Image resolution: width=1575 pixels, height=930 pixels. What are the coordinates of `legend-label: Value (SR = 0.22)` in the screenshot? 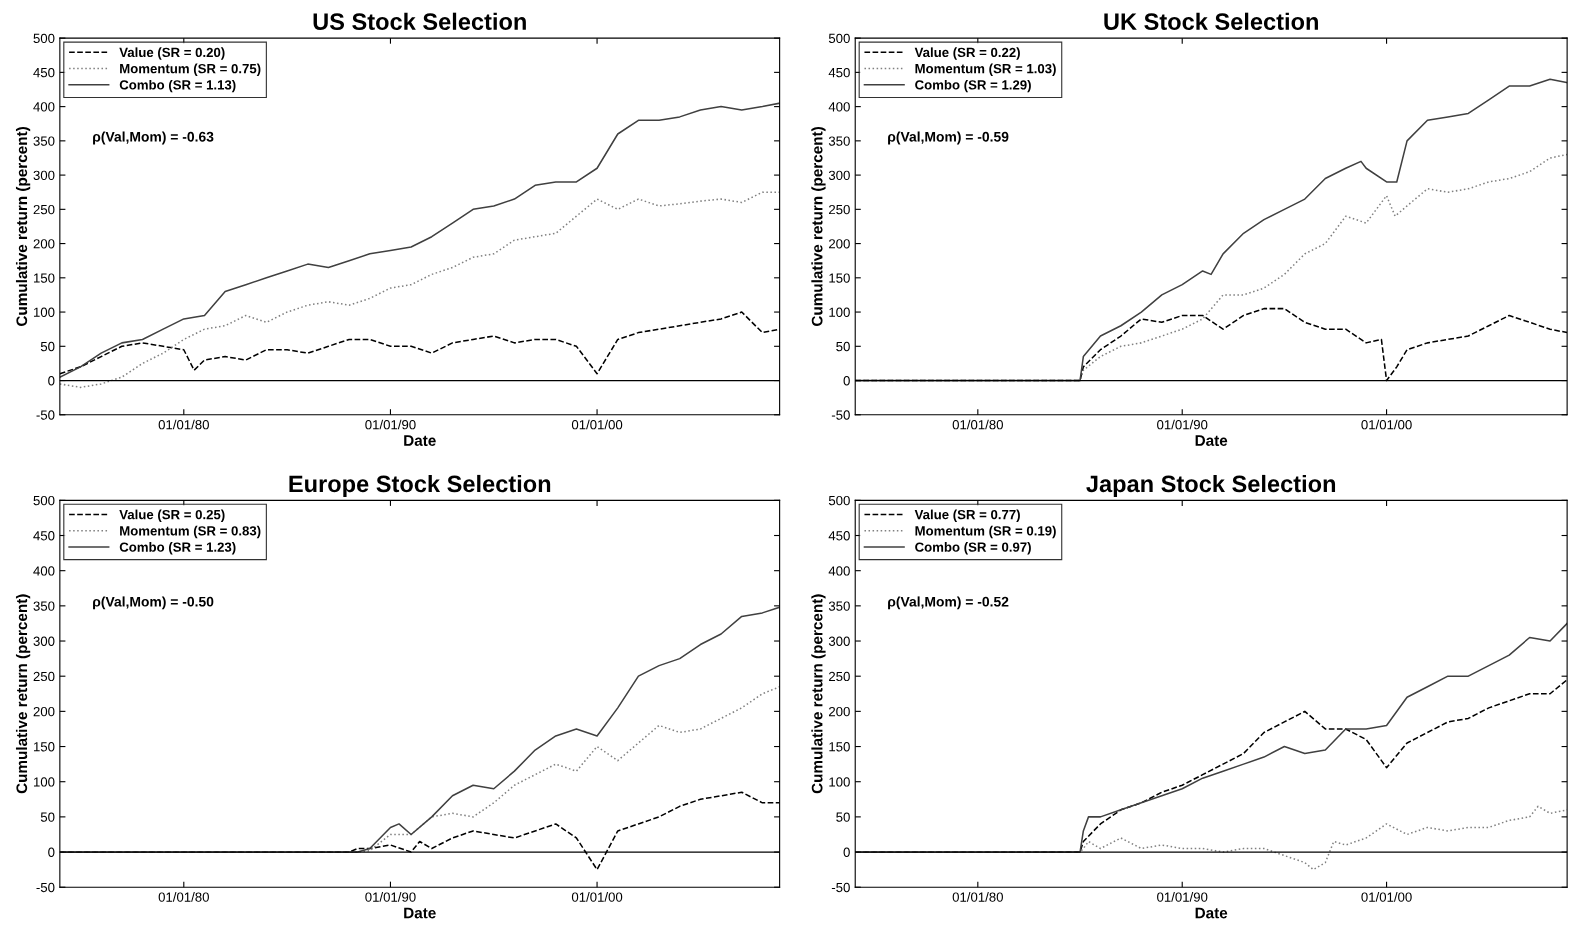 It's located at (967, 53).